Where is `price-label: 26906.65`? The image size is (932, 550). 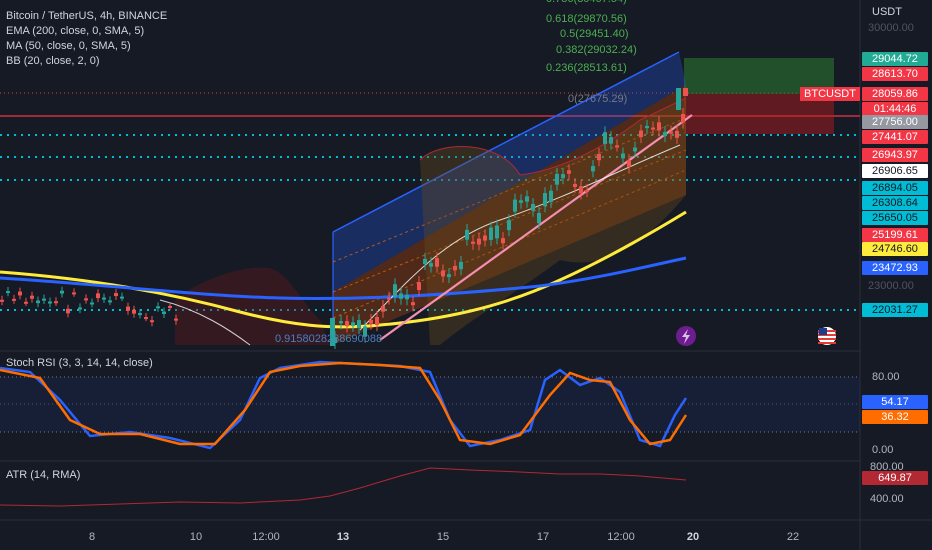 price-label: 26906.65 is located at coordinates (895, 171).